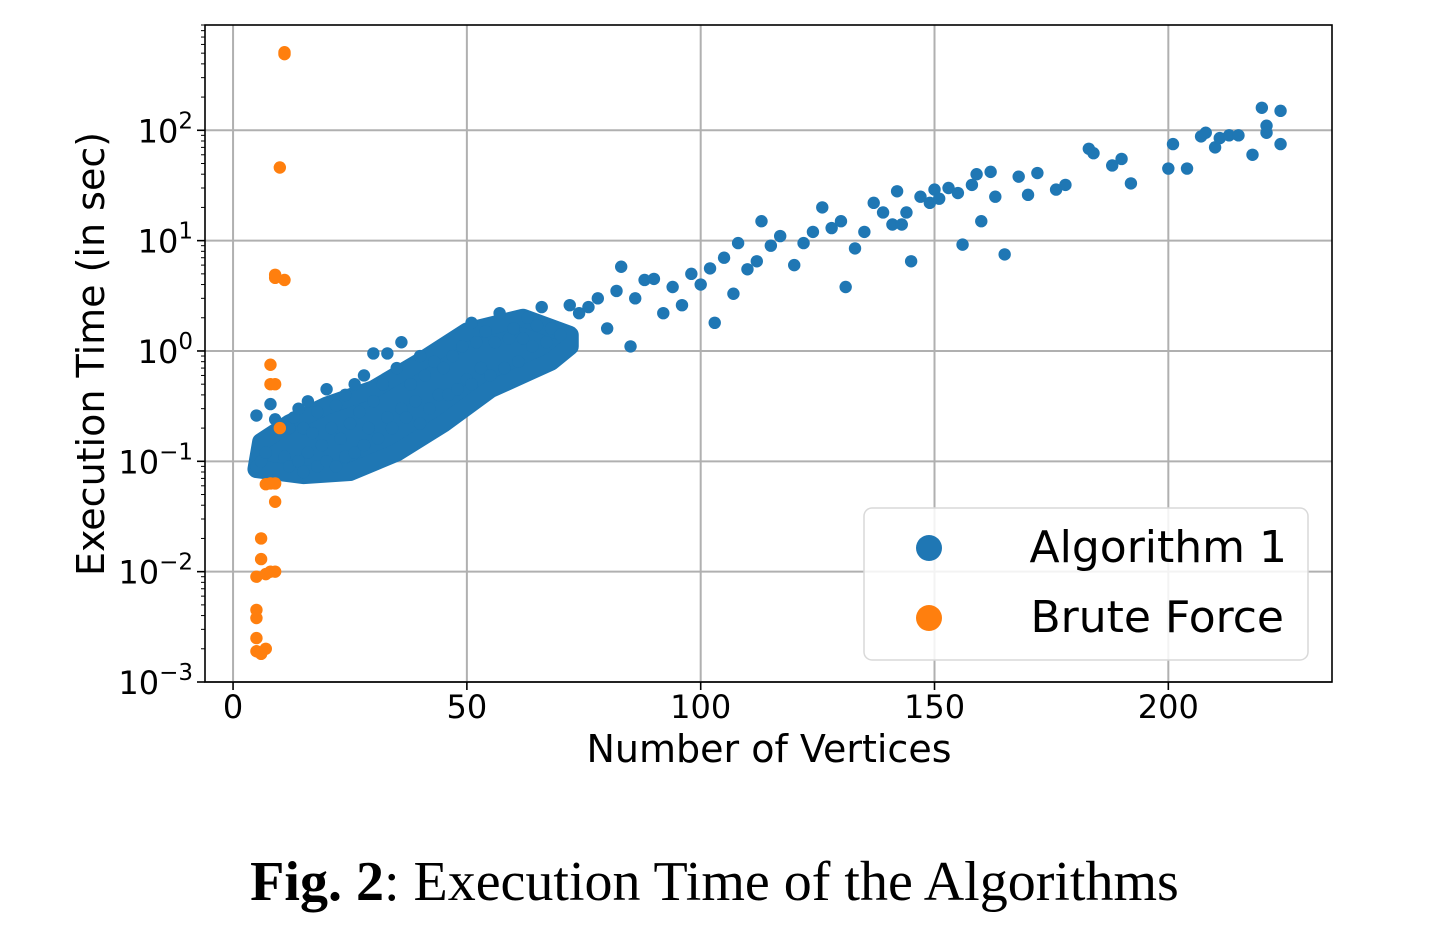 The height and width of the screenshot is (952, 1429). Describe the element at coordinates (700, 707) in the screenshot. I see `x-tick-label: 100` at that location.